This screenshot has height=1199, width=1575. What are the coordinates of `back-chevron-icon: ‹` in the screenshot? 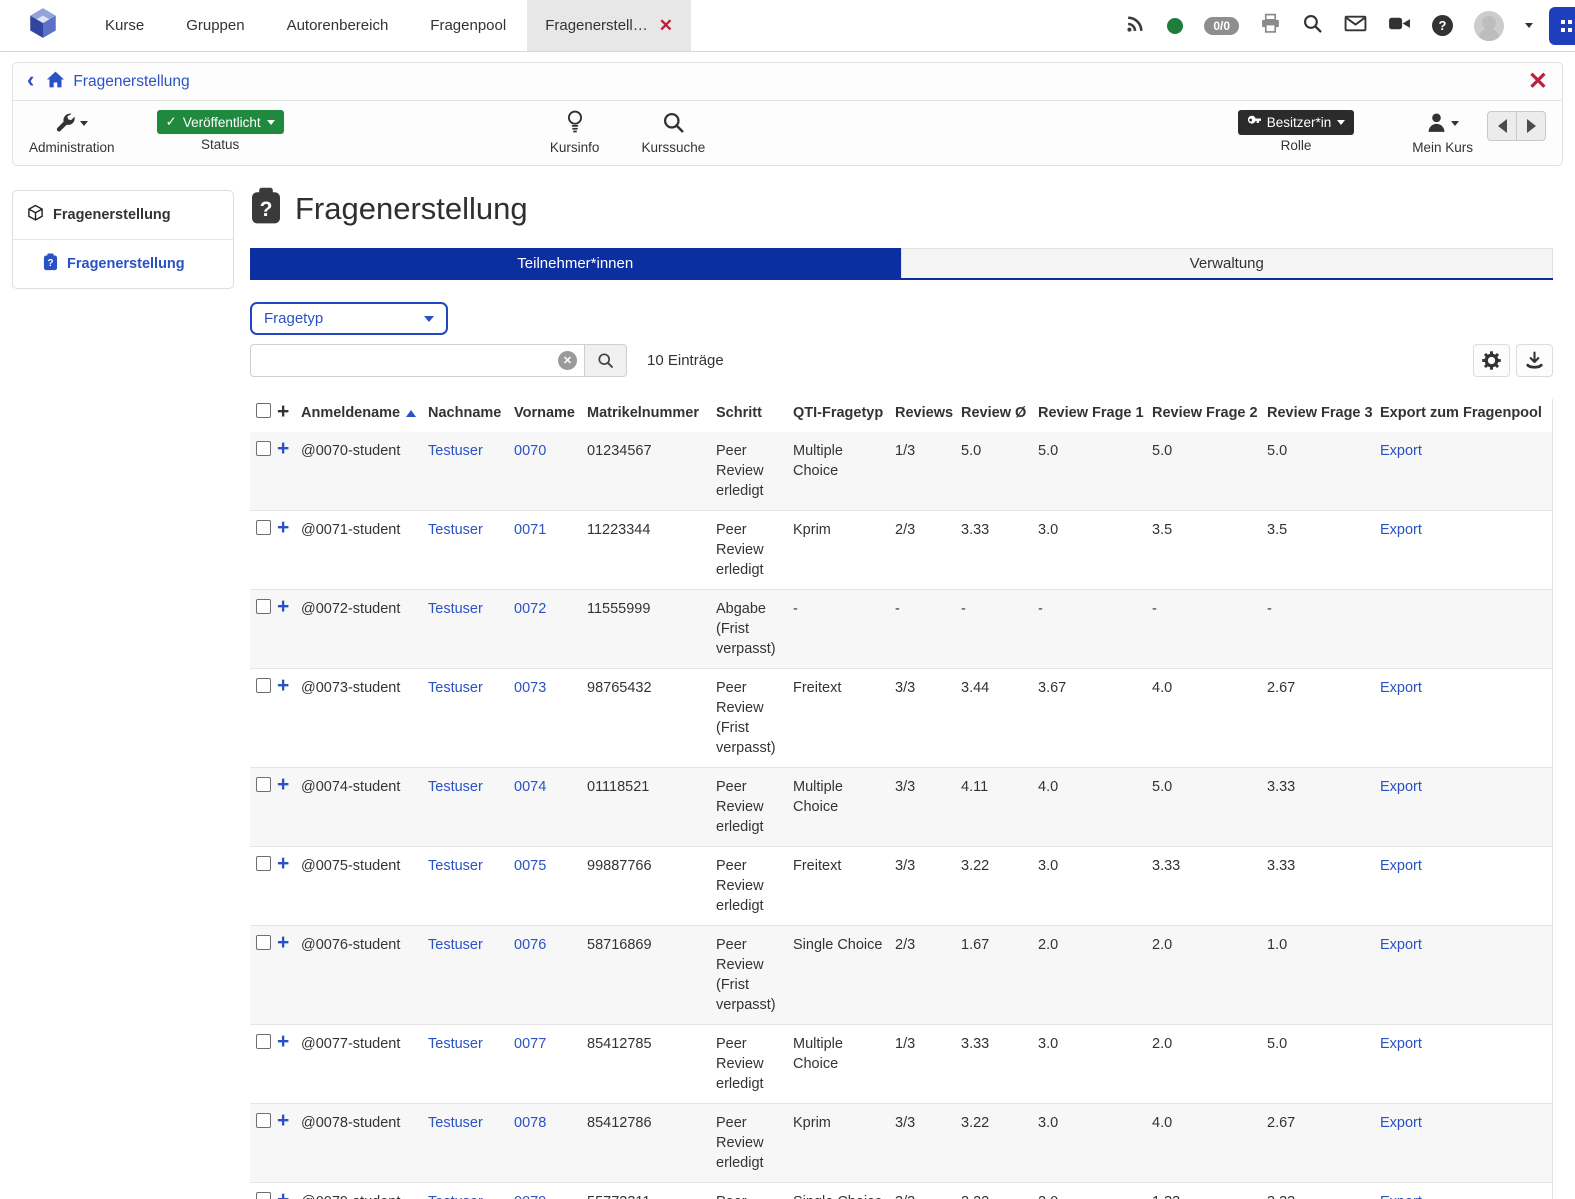 It's located at (31, 79).